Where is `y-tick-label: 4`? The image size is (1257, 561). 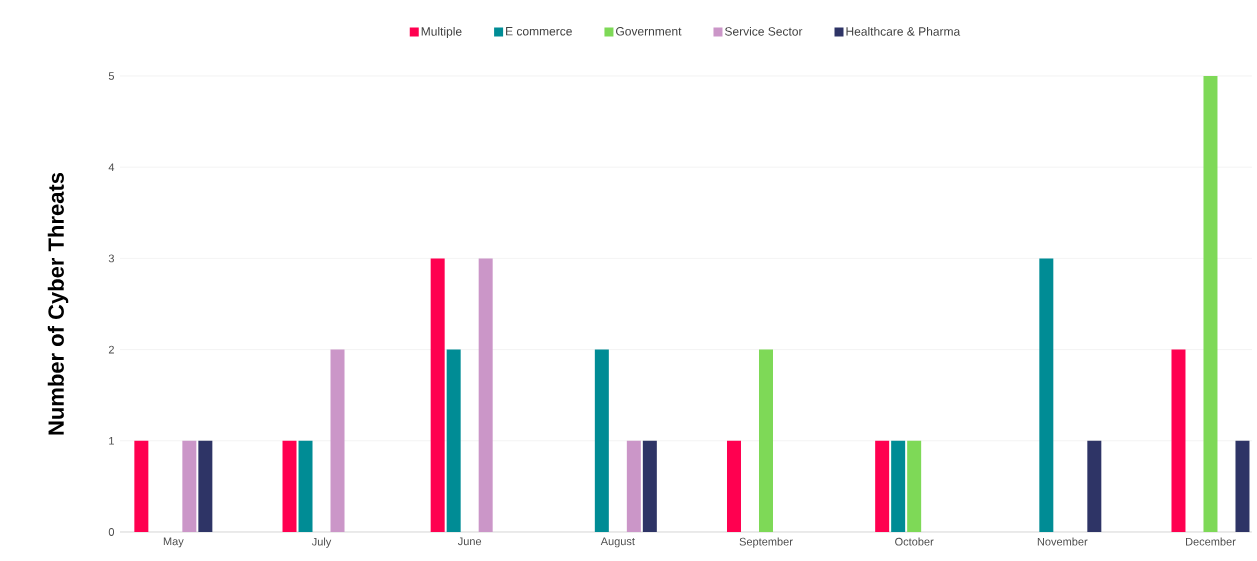 y-tick-label: 4 is located at coordinates (111, 167).